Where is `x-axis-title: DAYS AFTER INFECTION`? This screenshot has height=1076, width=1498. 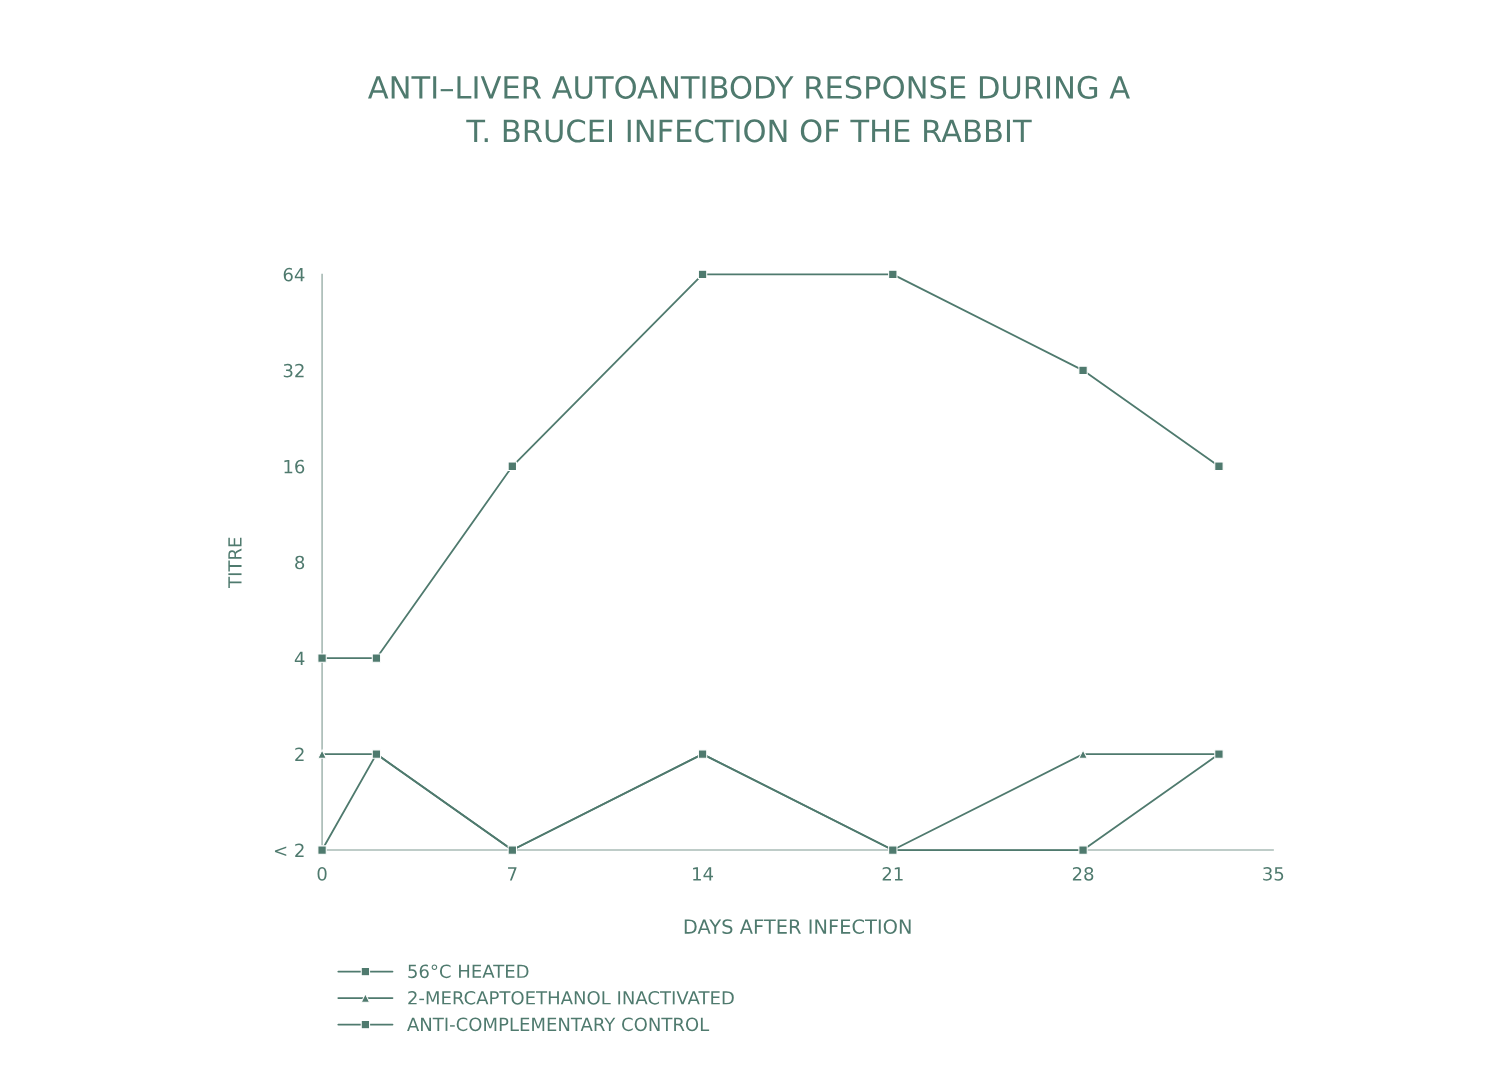
x-axis-title: DAYS AFTER INFECTION is located at coordinates (797, 926).